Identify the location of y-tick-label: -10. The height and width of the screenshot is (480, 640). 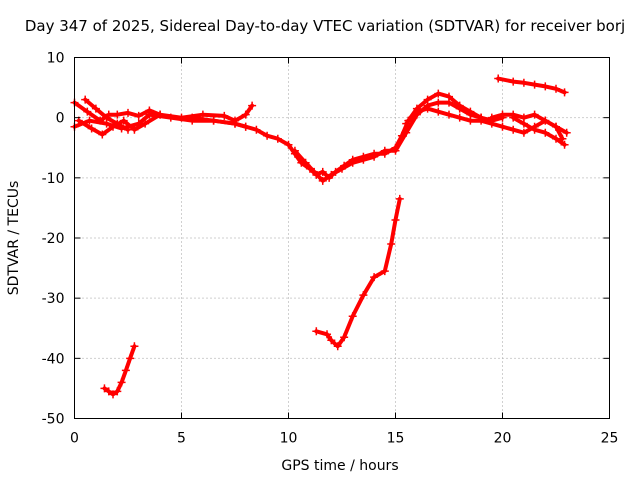
(53, 179).